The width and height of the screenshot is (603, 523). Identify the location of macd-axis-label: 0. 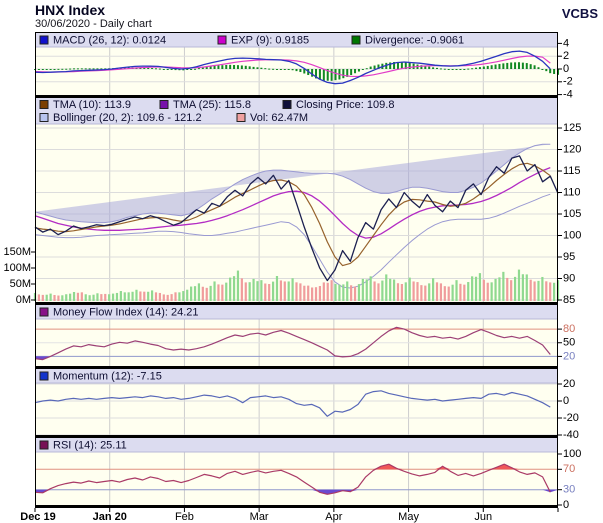
(566, 69).